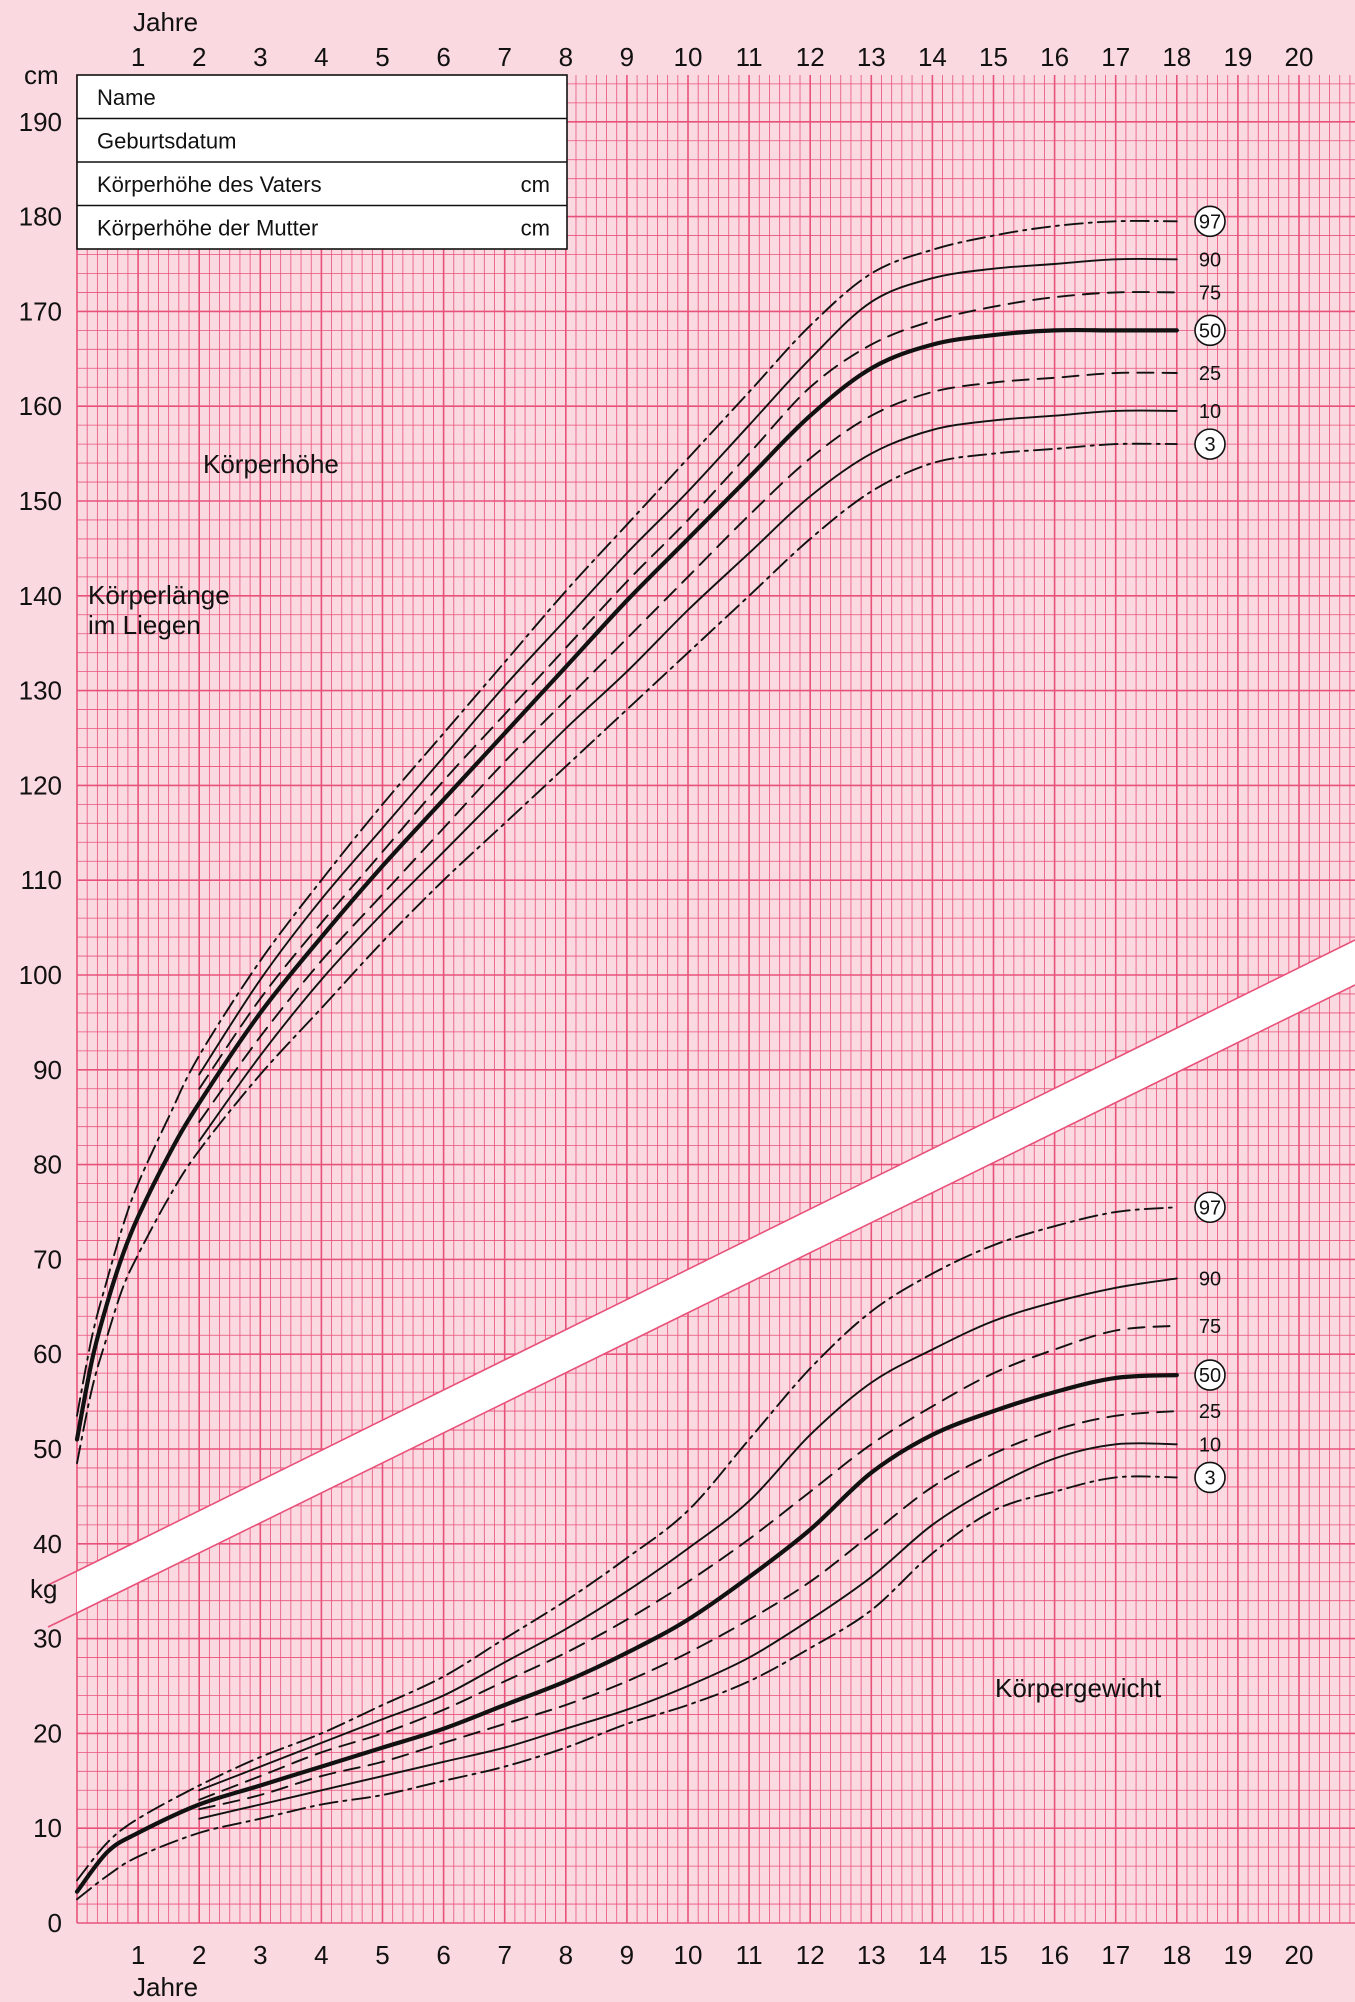 Image resolution: width=1355 pixels, height=2002 pixels. I want to click on weight-label-p50: 50, so click(1210, 1376).